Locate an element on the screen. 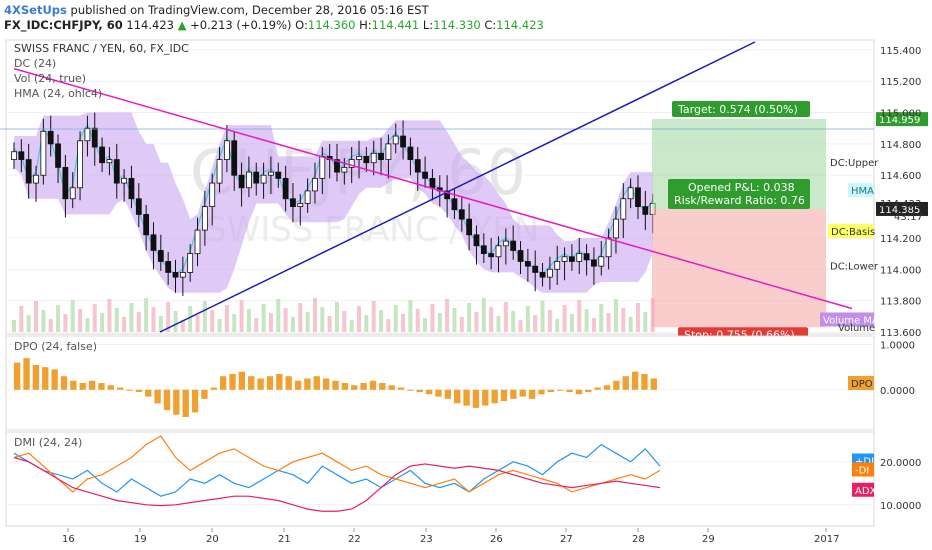  author-name: 4XSetUps is located at coordinates (35, 10).